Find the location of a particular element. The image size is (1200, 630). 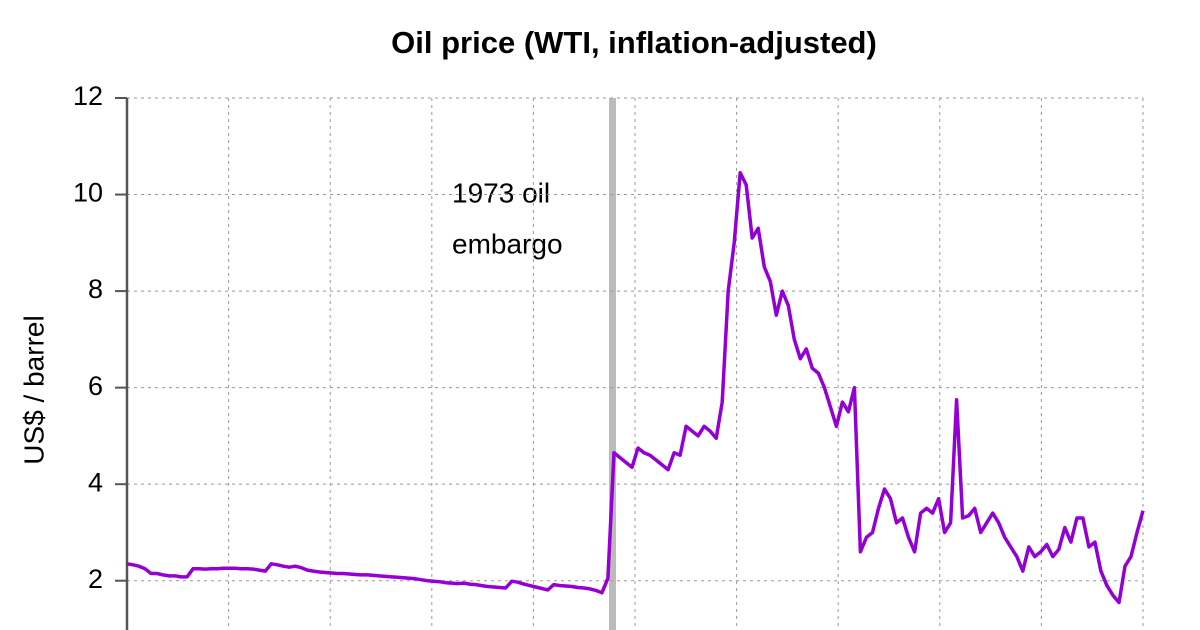

annotation: embargo is located at coordinates (507, 243).